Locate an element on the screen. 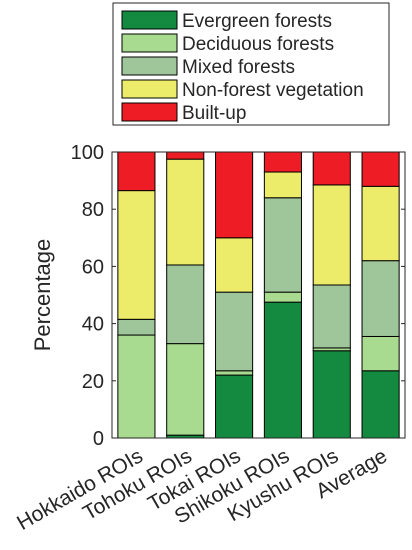 This screenshot has width=412, height=550. legend-label: Built-up is located at coordinates (214, 113).